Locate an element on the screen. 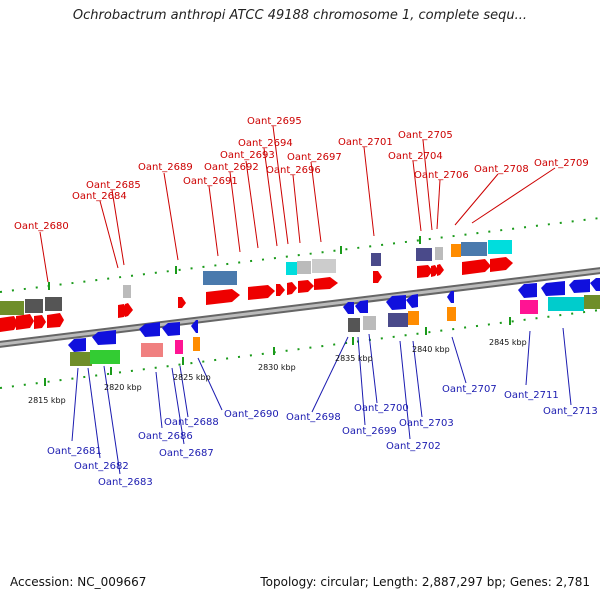 This screenshot has height=600, width=600. gene-label-top: Oant_2696 is located at coordinates (293, 170).